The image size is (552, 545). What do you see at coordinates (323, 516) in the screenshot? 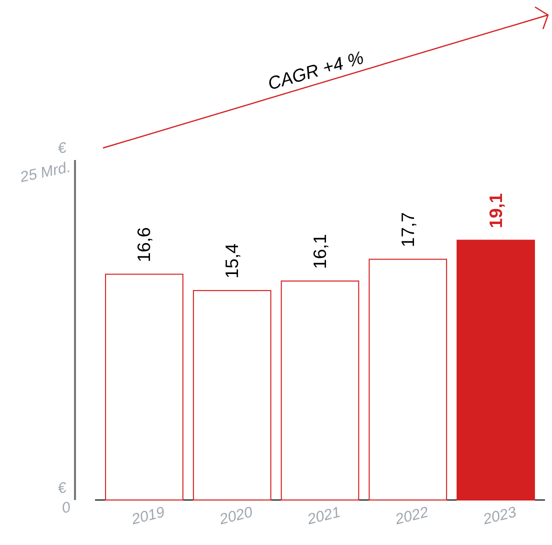
I see `x-tick-label: 2021` at bounding box center [323, 516].